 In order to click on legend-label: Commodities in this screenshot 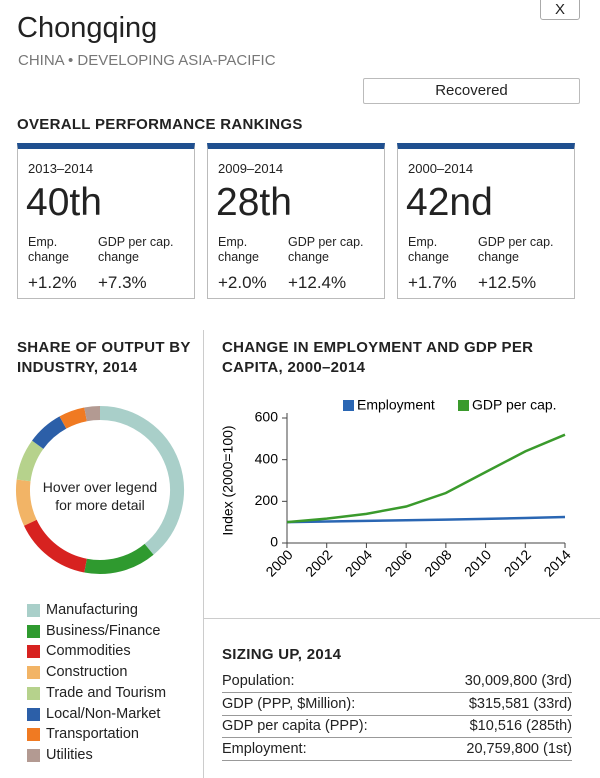, I will do `click(88, 651)`.